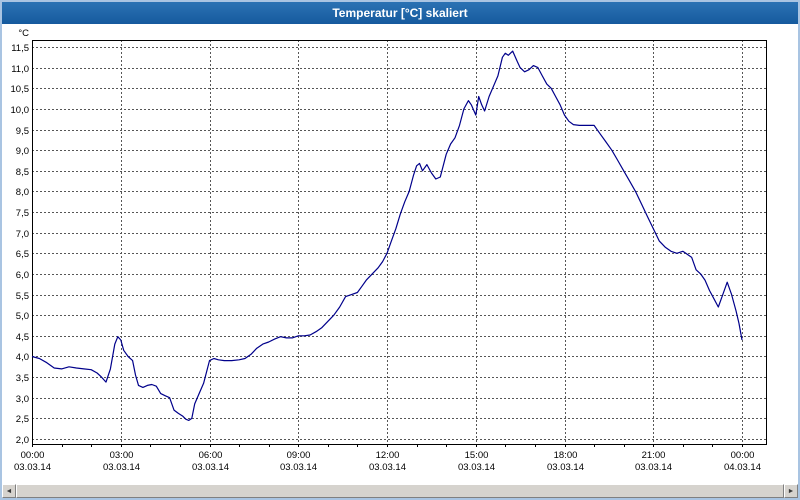 The height and width of the screenshot is (500, 800). Describe the element at coordinates (22, 440) in the screenshot. I see `svg-text: 2,0` at that location.